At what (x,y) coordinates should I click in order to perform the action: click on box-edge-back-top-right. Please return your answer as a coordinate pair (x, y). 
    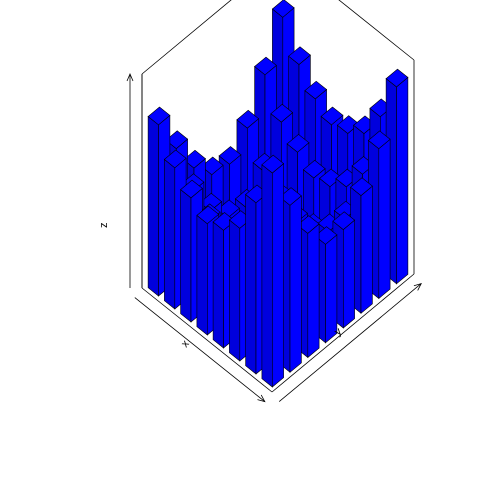
    Looking at the image, I should click on (376, 30).